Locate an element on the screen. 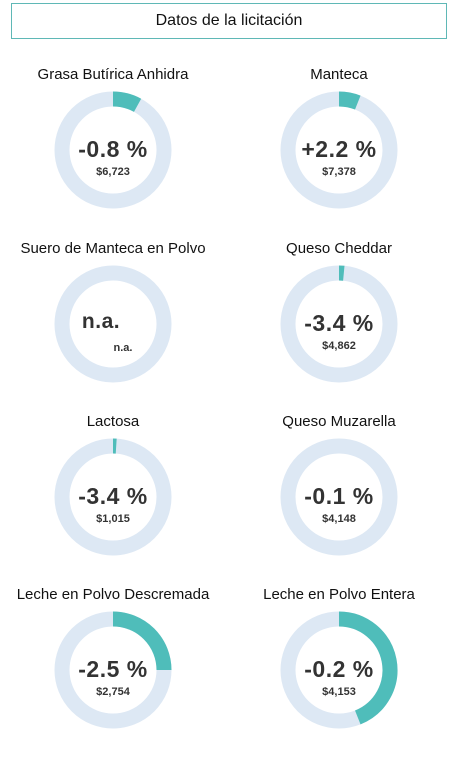 This screenshot has height=758, width=452. gauge-price-value: $4,153 is located at coordinates (339, 692).